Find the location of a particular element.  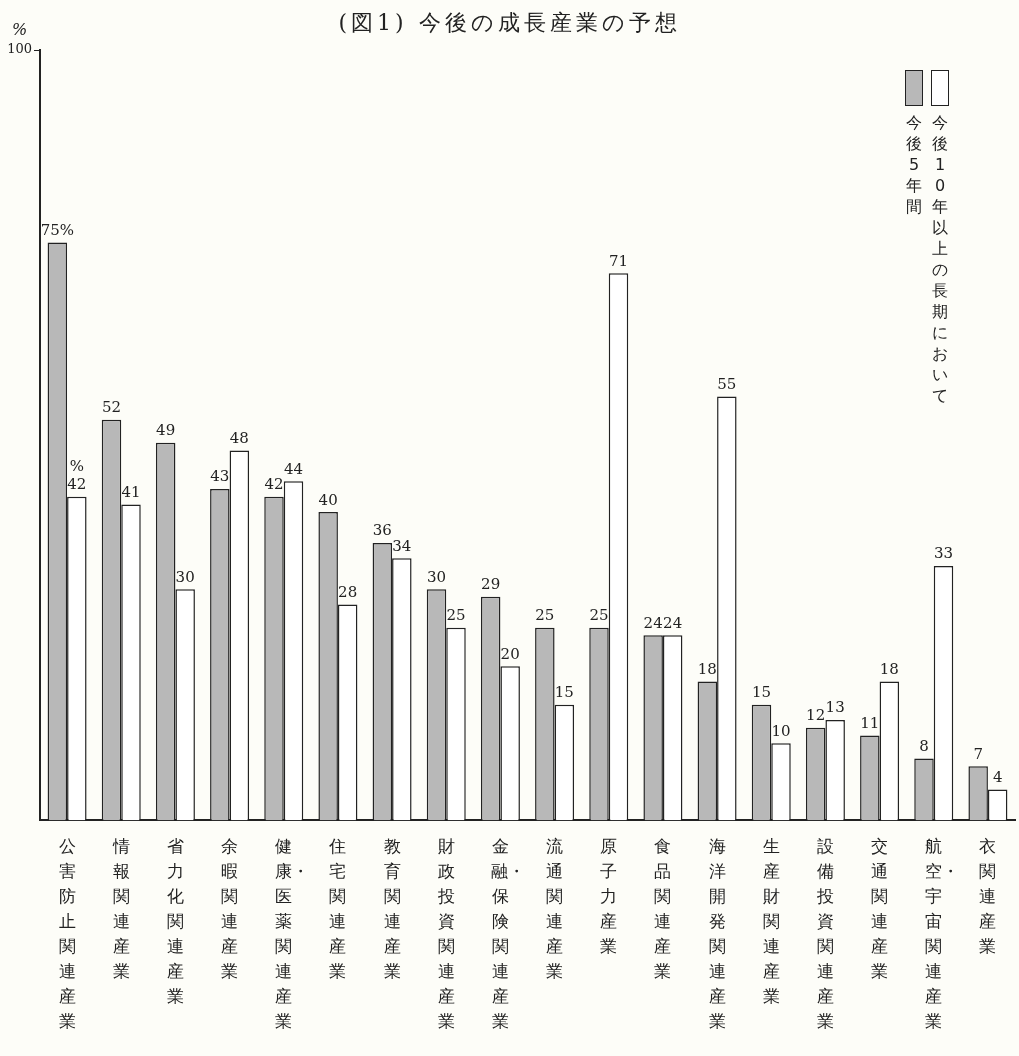

x-tick-label: 住宅関連産業 is located at coordinates (337, 909).